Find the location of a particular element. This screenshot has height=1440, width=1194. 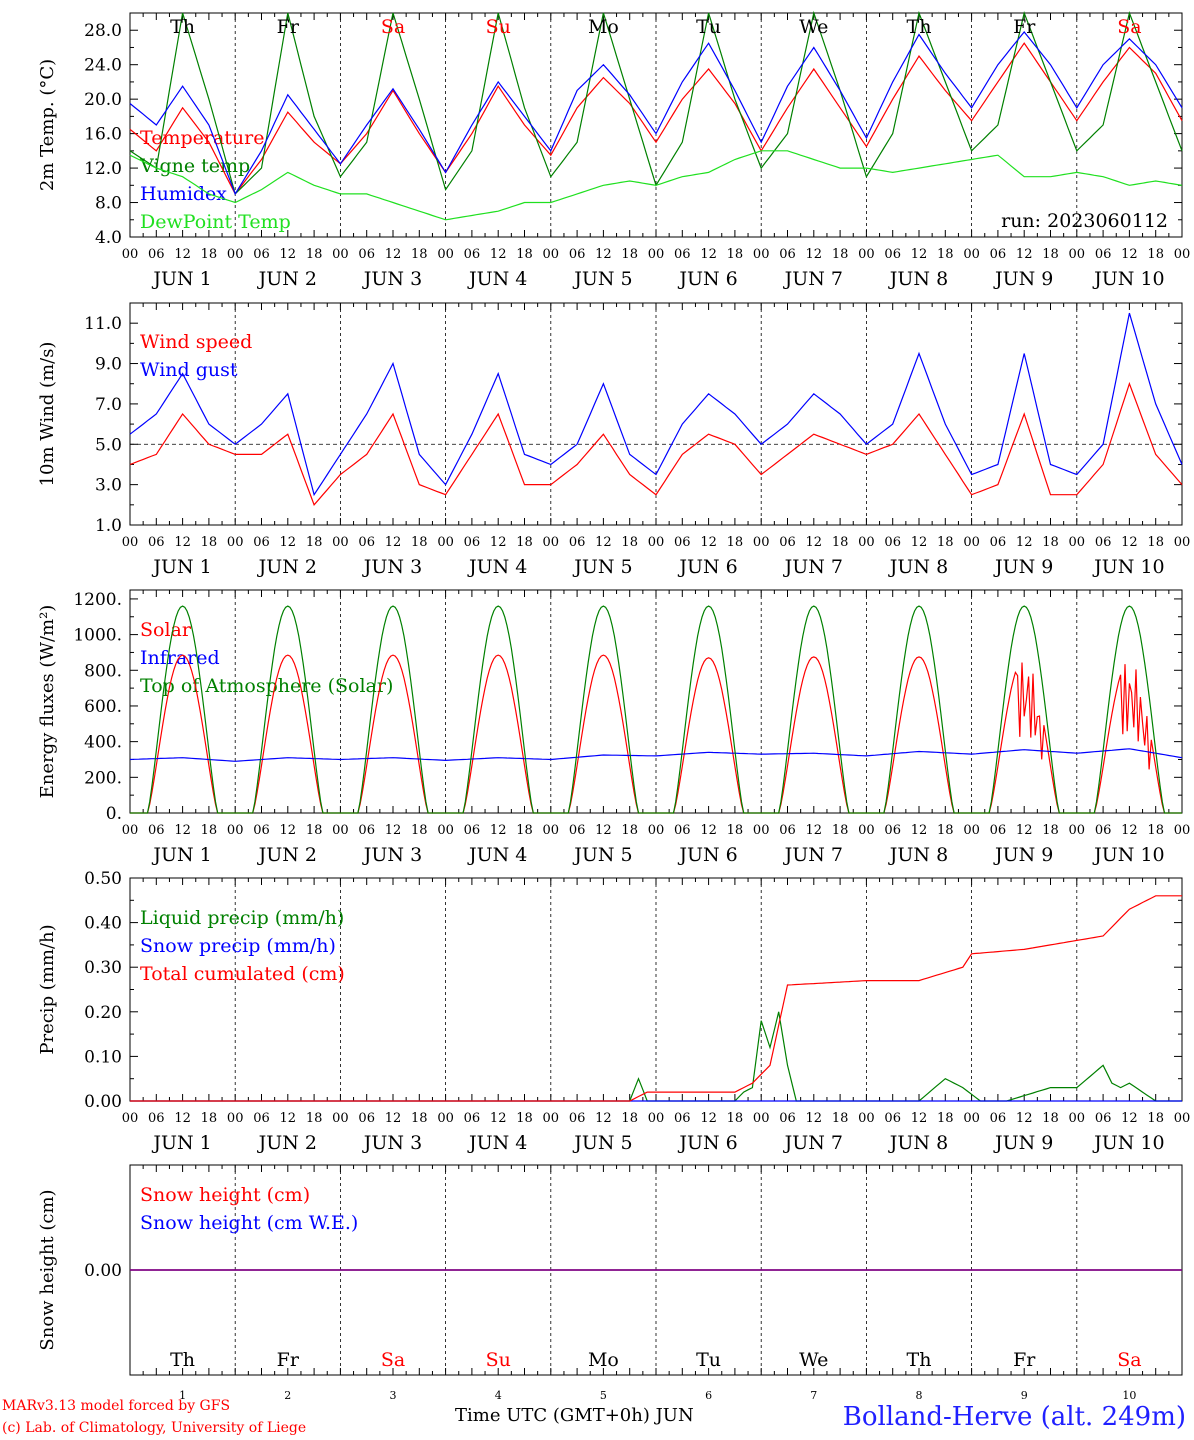

weekday-label-bottom: We is located at coordinates (813, 1360).